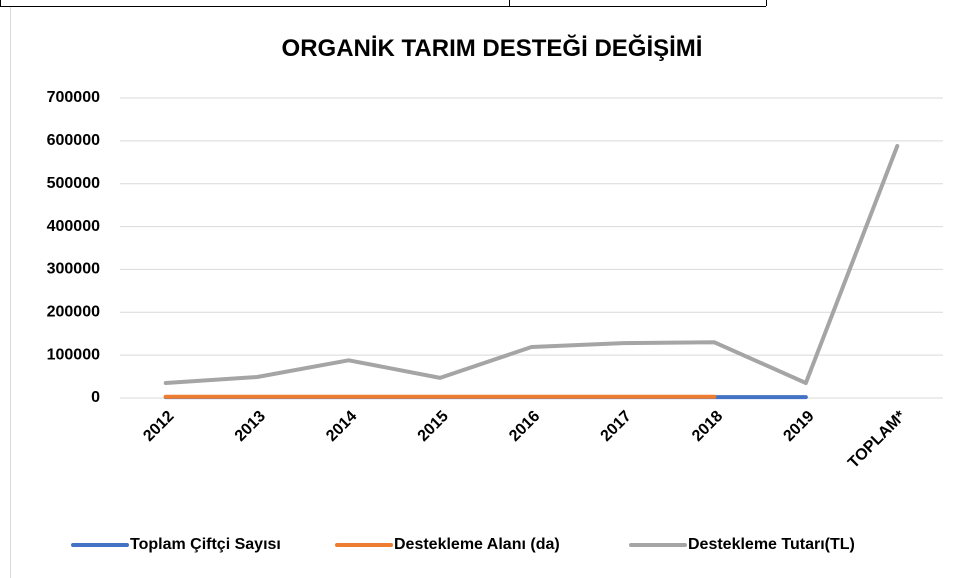 This screenshot has height=578, width=956. Describe the element at coordinates (477, 544) in the screenshot. I see `legend-label: Destekleme Alanı (da)` at that location.